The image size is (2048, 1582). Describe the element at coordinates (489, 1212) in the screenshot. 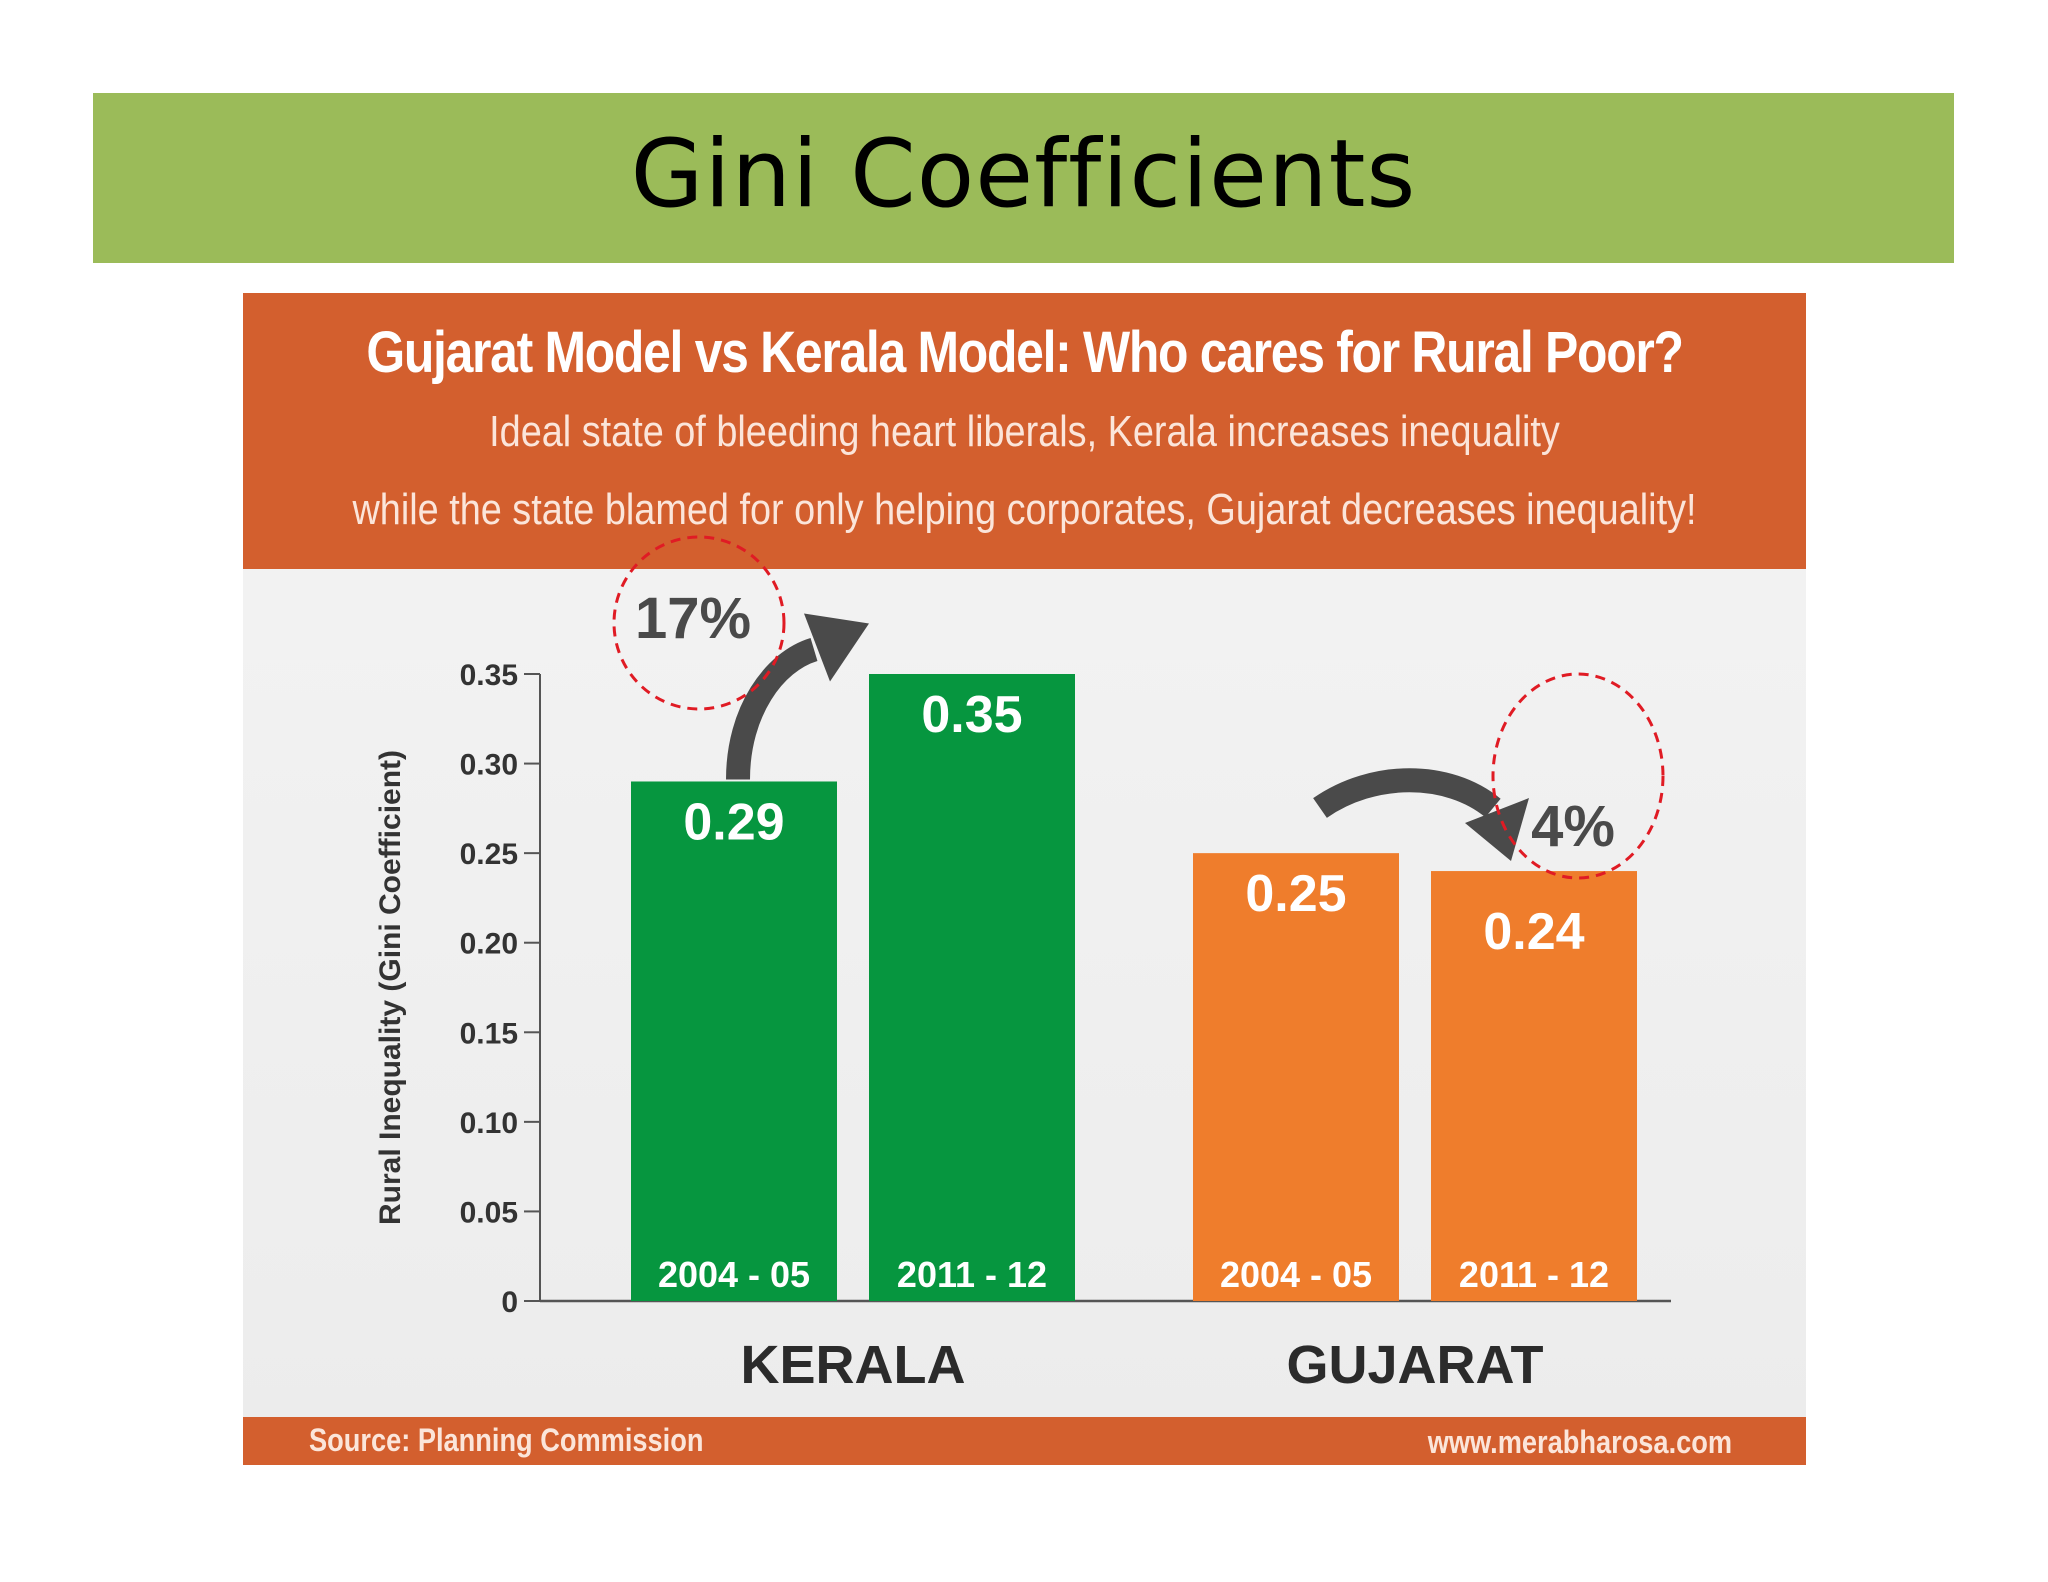

I see `y-tick-label: 0.05` at that location.